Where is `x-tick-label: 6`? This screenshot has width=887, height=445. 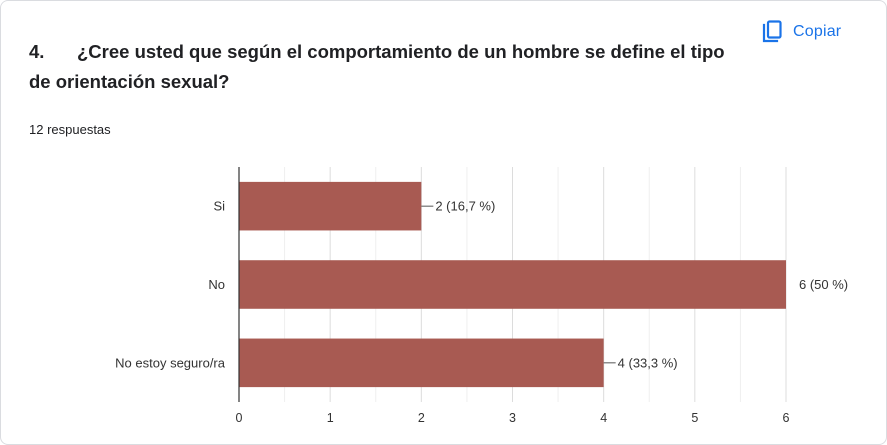 x-tick-label: 6 is located at coordinates (786, 418).